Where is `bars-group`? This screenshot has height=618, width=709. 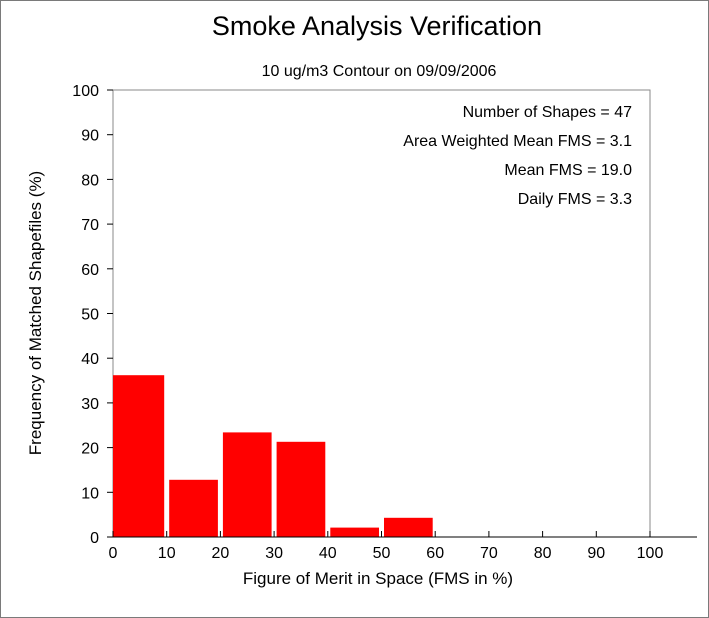
bars-group is located at coordinates (273, 456).